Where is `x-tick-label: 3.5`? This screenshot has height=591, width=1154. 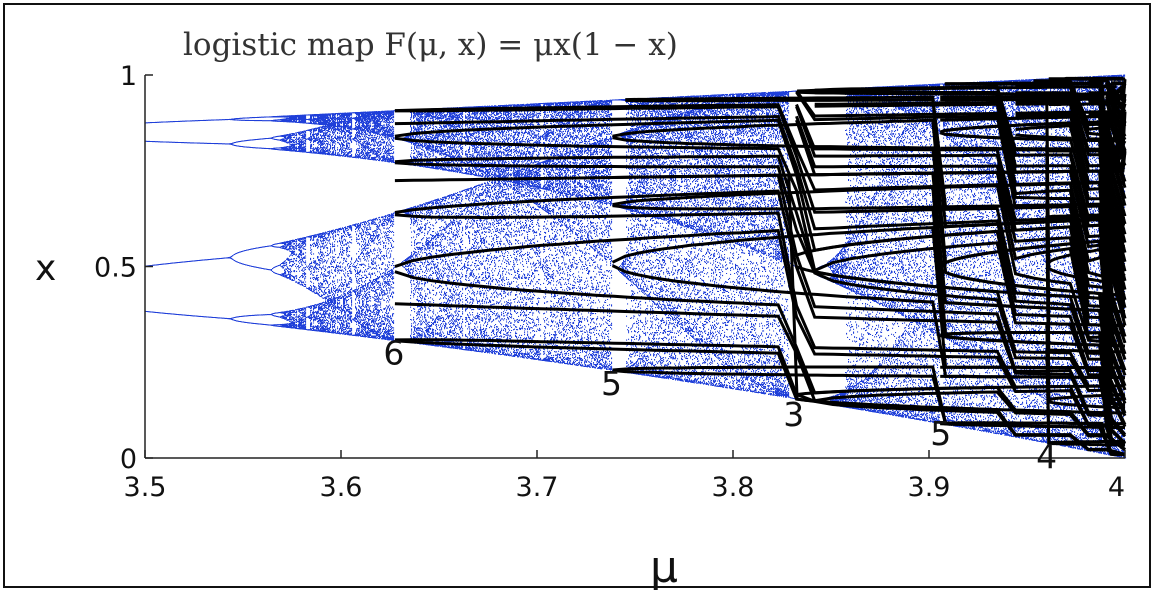 x-tick-label: 3.5 is located at coordinates (145, 487).